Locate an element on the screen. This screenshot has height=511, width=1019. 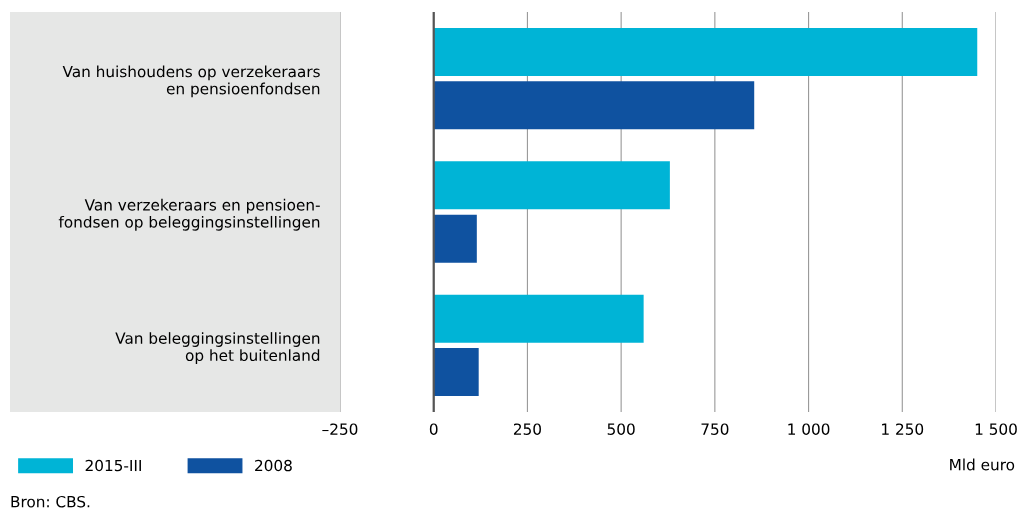
x-tick-label: 500 is located at coordinates (621, 429).